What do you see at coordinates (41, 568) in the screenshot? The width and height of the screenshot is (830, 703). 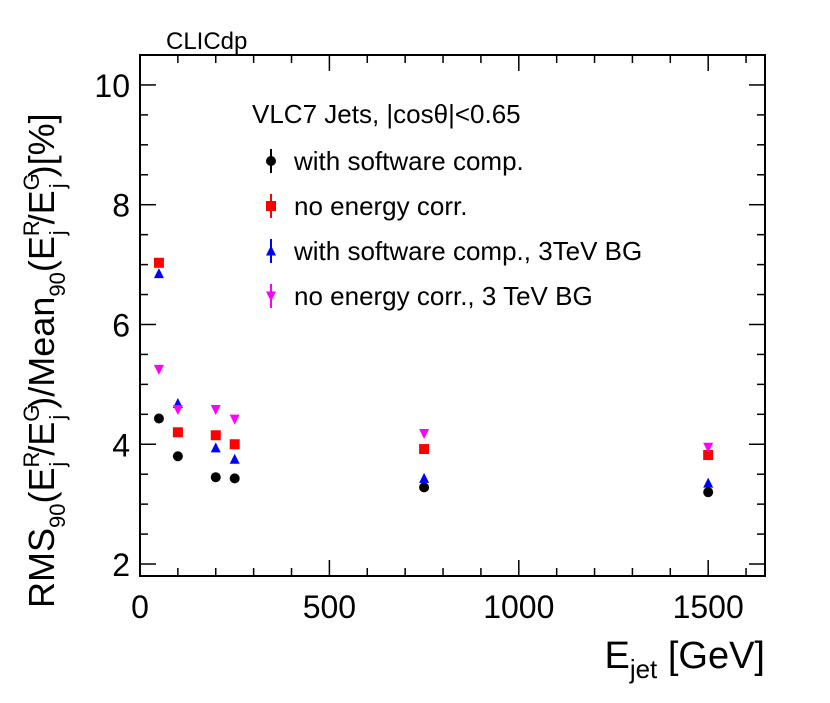 I see `y-label-part: RMS` at bounding box center [41, 568].